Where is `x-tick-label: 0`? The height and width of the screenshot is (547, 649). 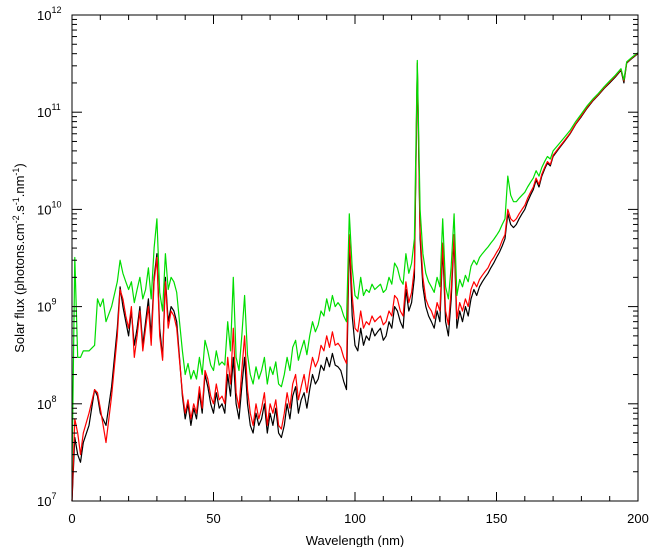 x-tick-label: 0 is located at coordinates (71, 518).